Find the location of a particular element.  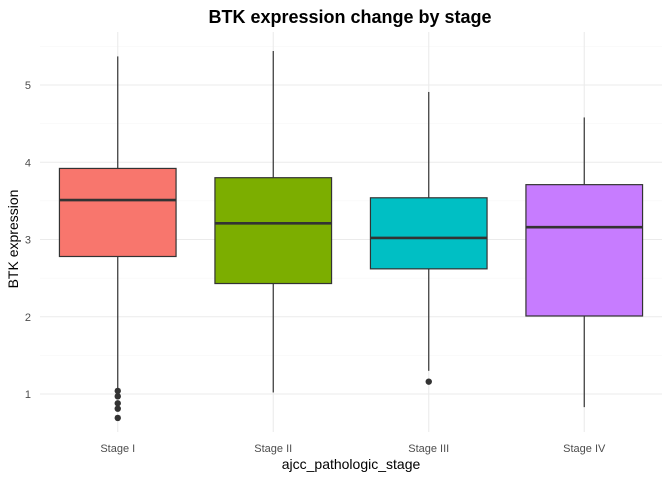

x-tick-label: Stage IV is located at coordinates (584, 449).